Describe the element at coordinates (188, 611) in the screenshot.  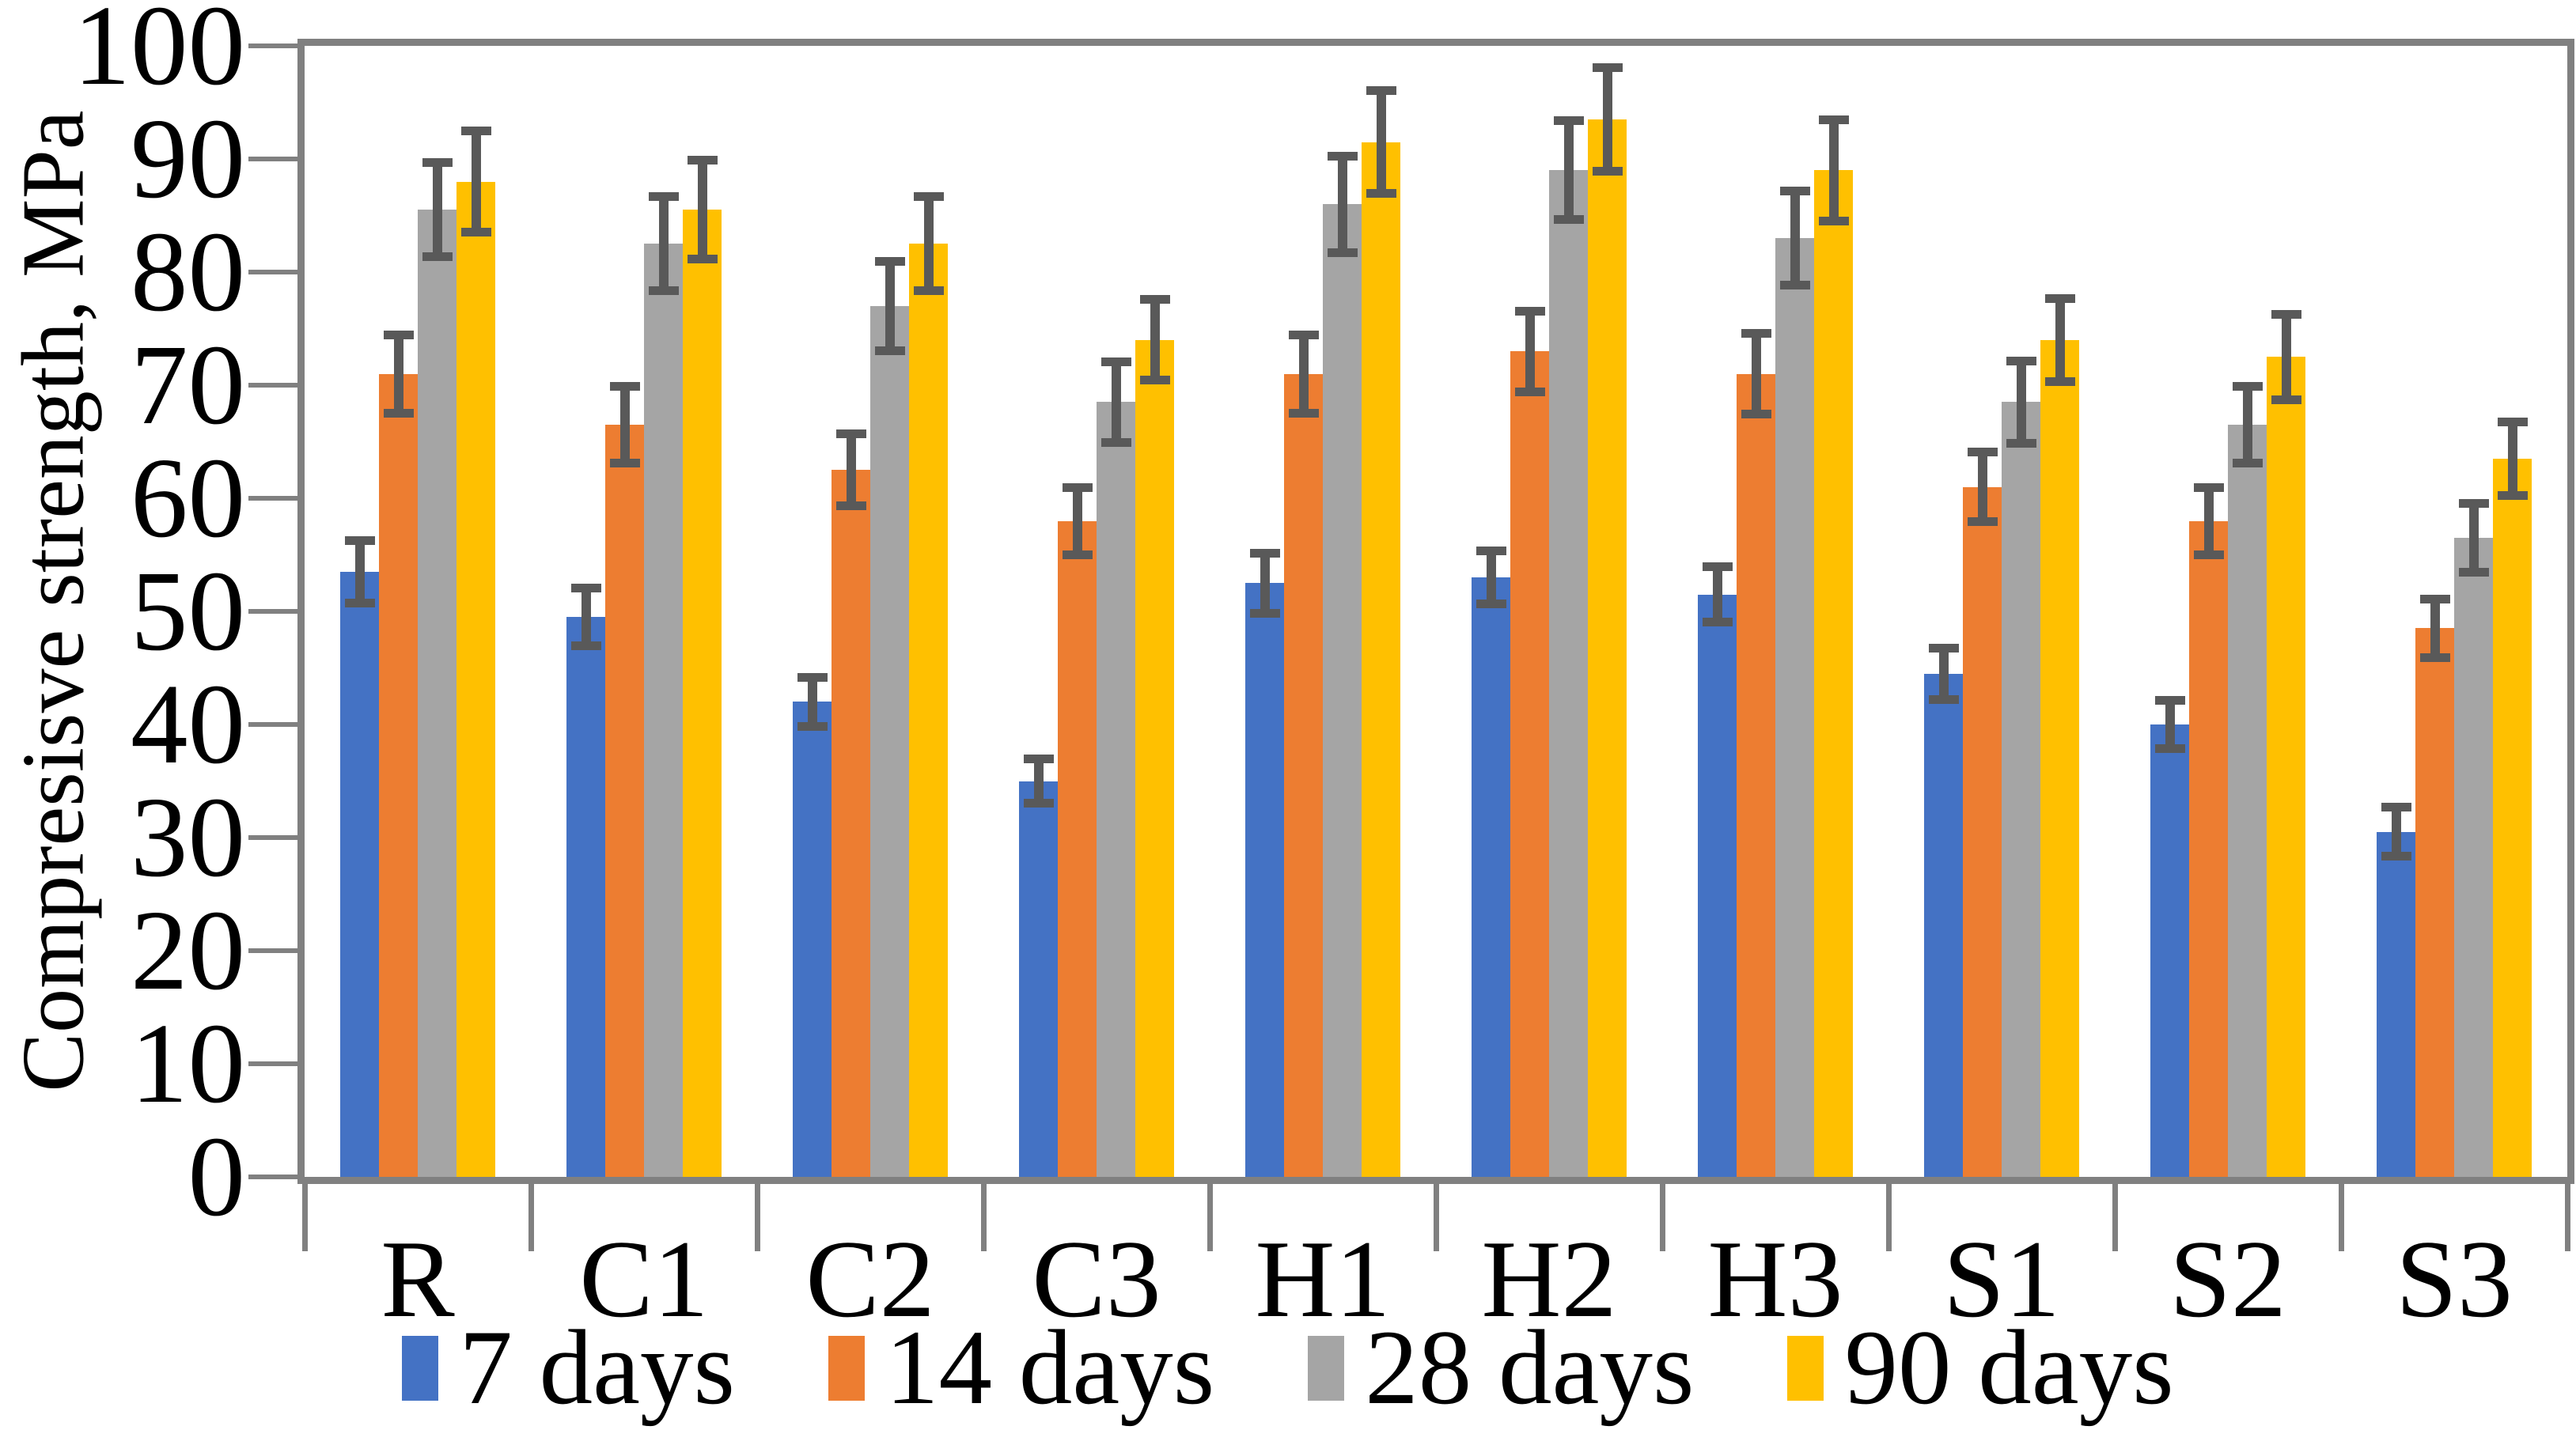
I see `y-tick-label-50: 50` at that location.